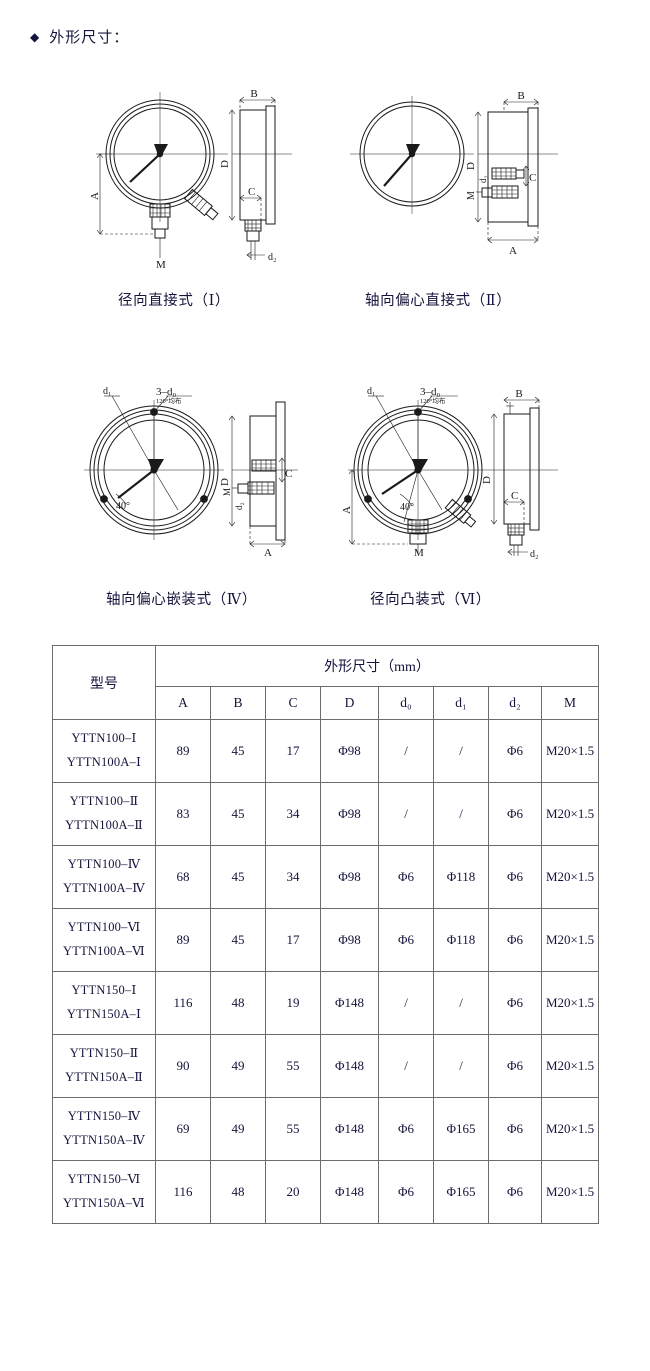  I want to click on cell-d1: Φ165, so click(461, 1129).